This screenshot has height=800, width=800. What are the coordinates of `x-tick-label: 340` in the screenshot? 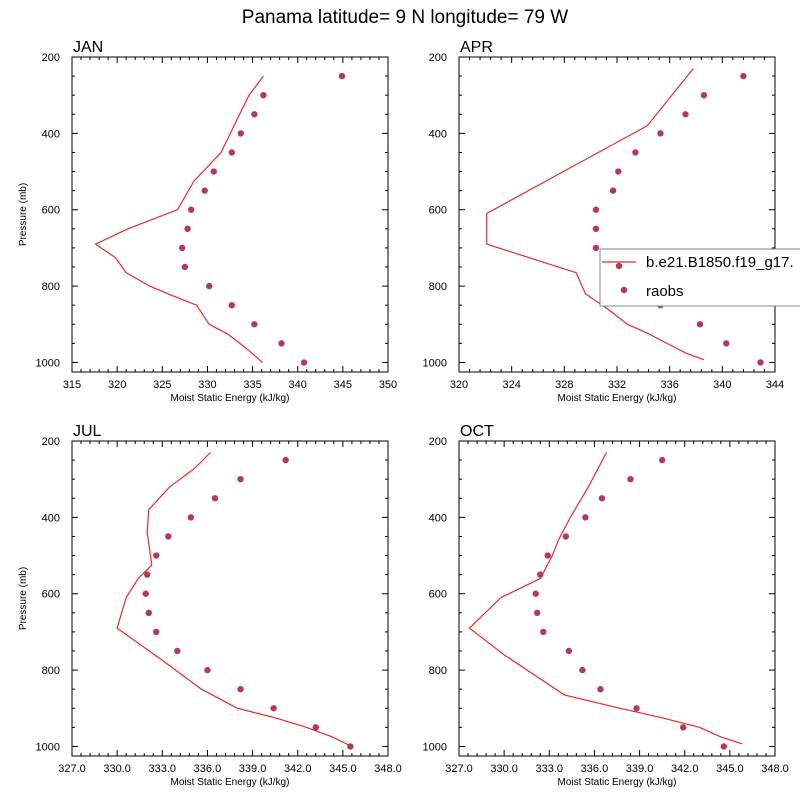 It's located at (722, 385).